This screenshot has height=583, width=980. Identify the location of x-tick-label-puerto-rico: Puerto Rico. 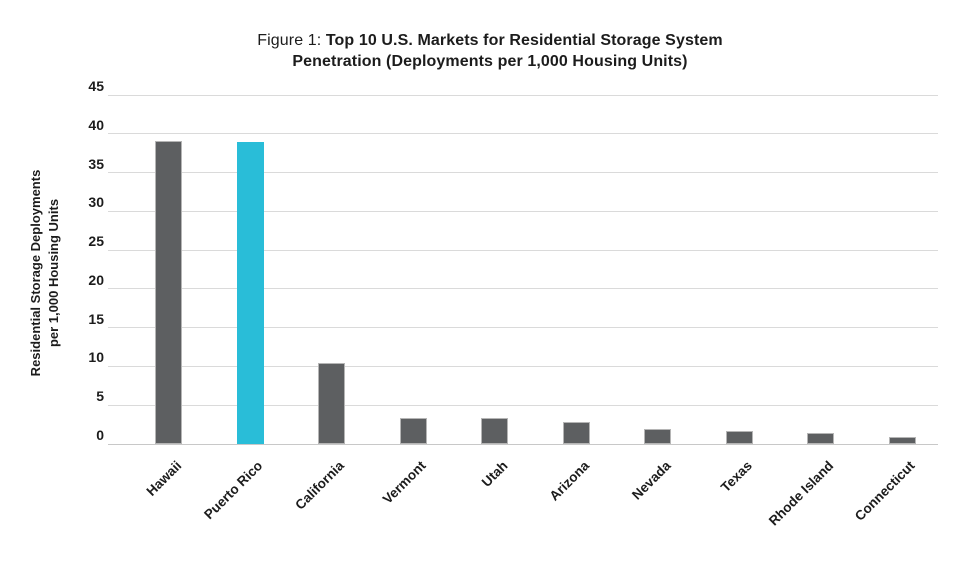
(233, 490).